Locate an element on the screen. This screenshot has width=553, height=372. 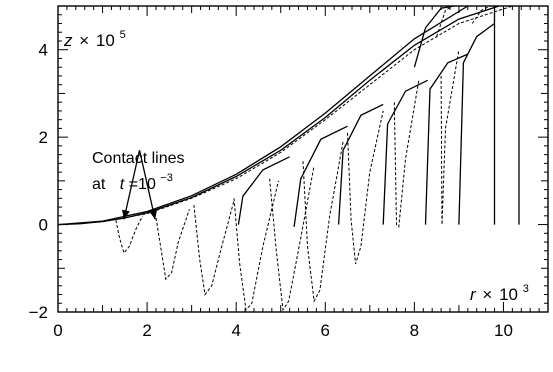
annotation-at: at is located at coordinates (99, 184).